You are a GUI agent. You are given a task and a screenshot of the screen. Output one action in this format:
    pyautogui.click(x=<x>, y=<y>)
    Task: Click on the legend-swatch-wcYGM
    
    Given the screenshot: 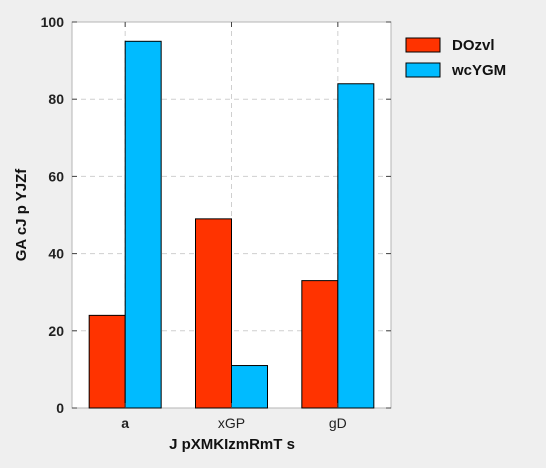 What is the action you would take?
    pyautogui.click(x=423, y=70)
    